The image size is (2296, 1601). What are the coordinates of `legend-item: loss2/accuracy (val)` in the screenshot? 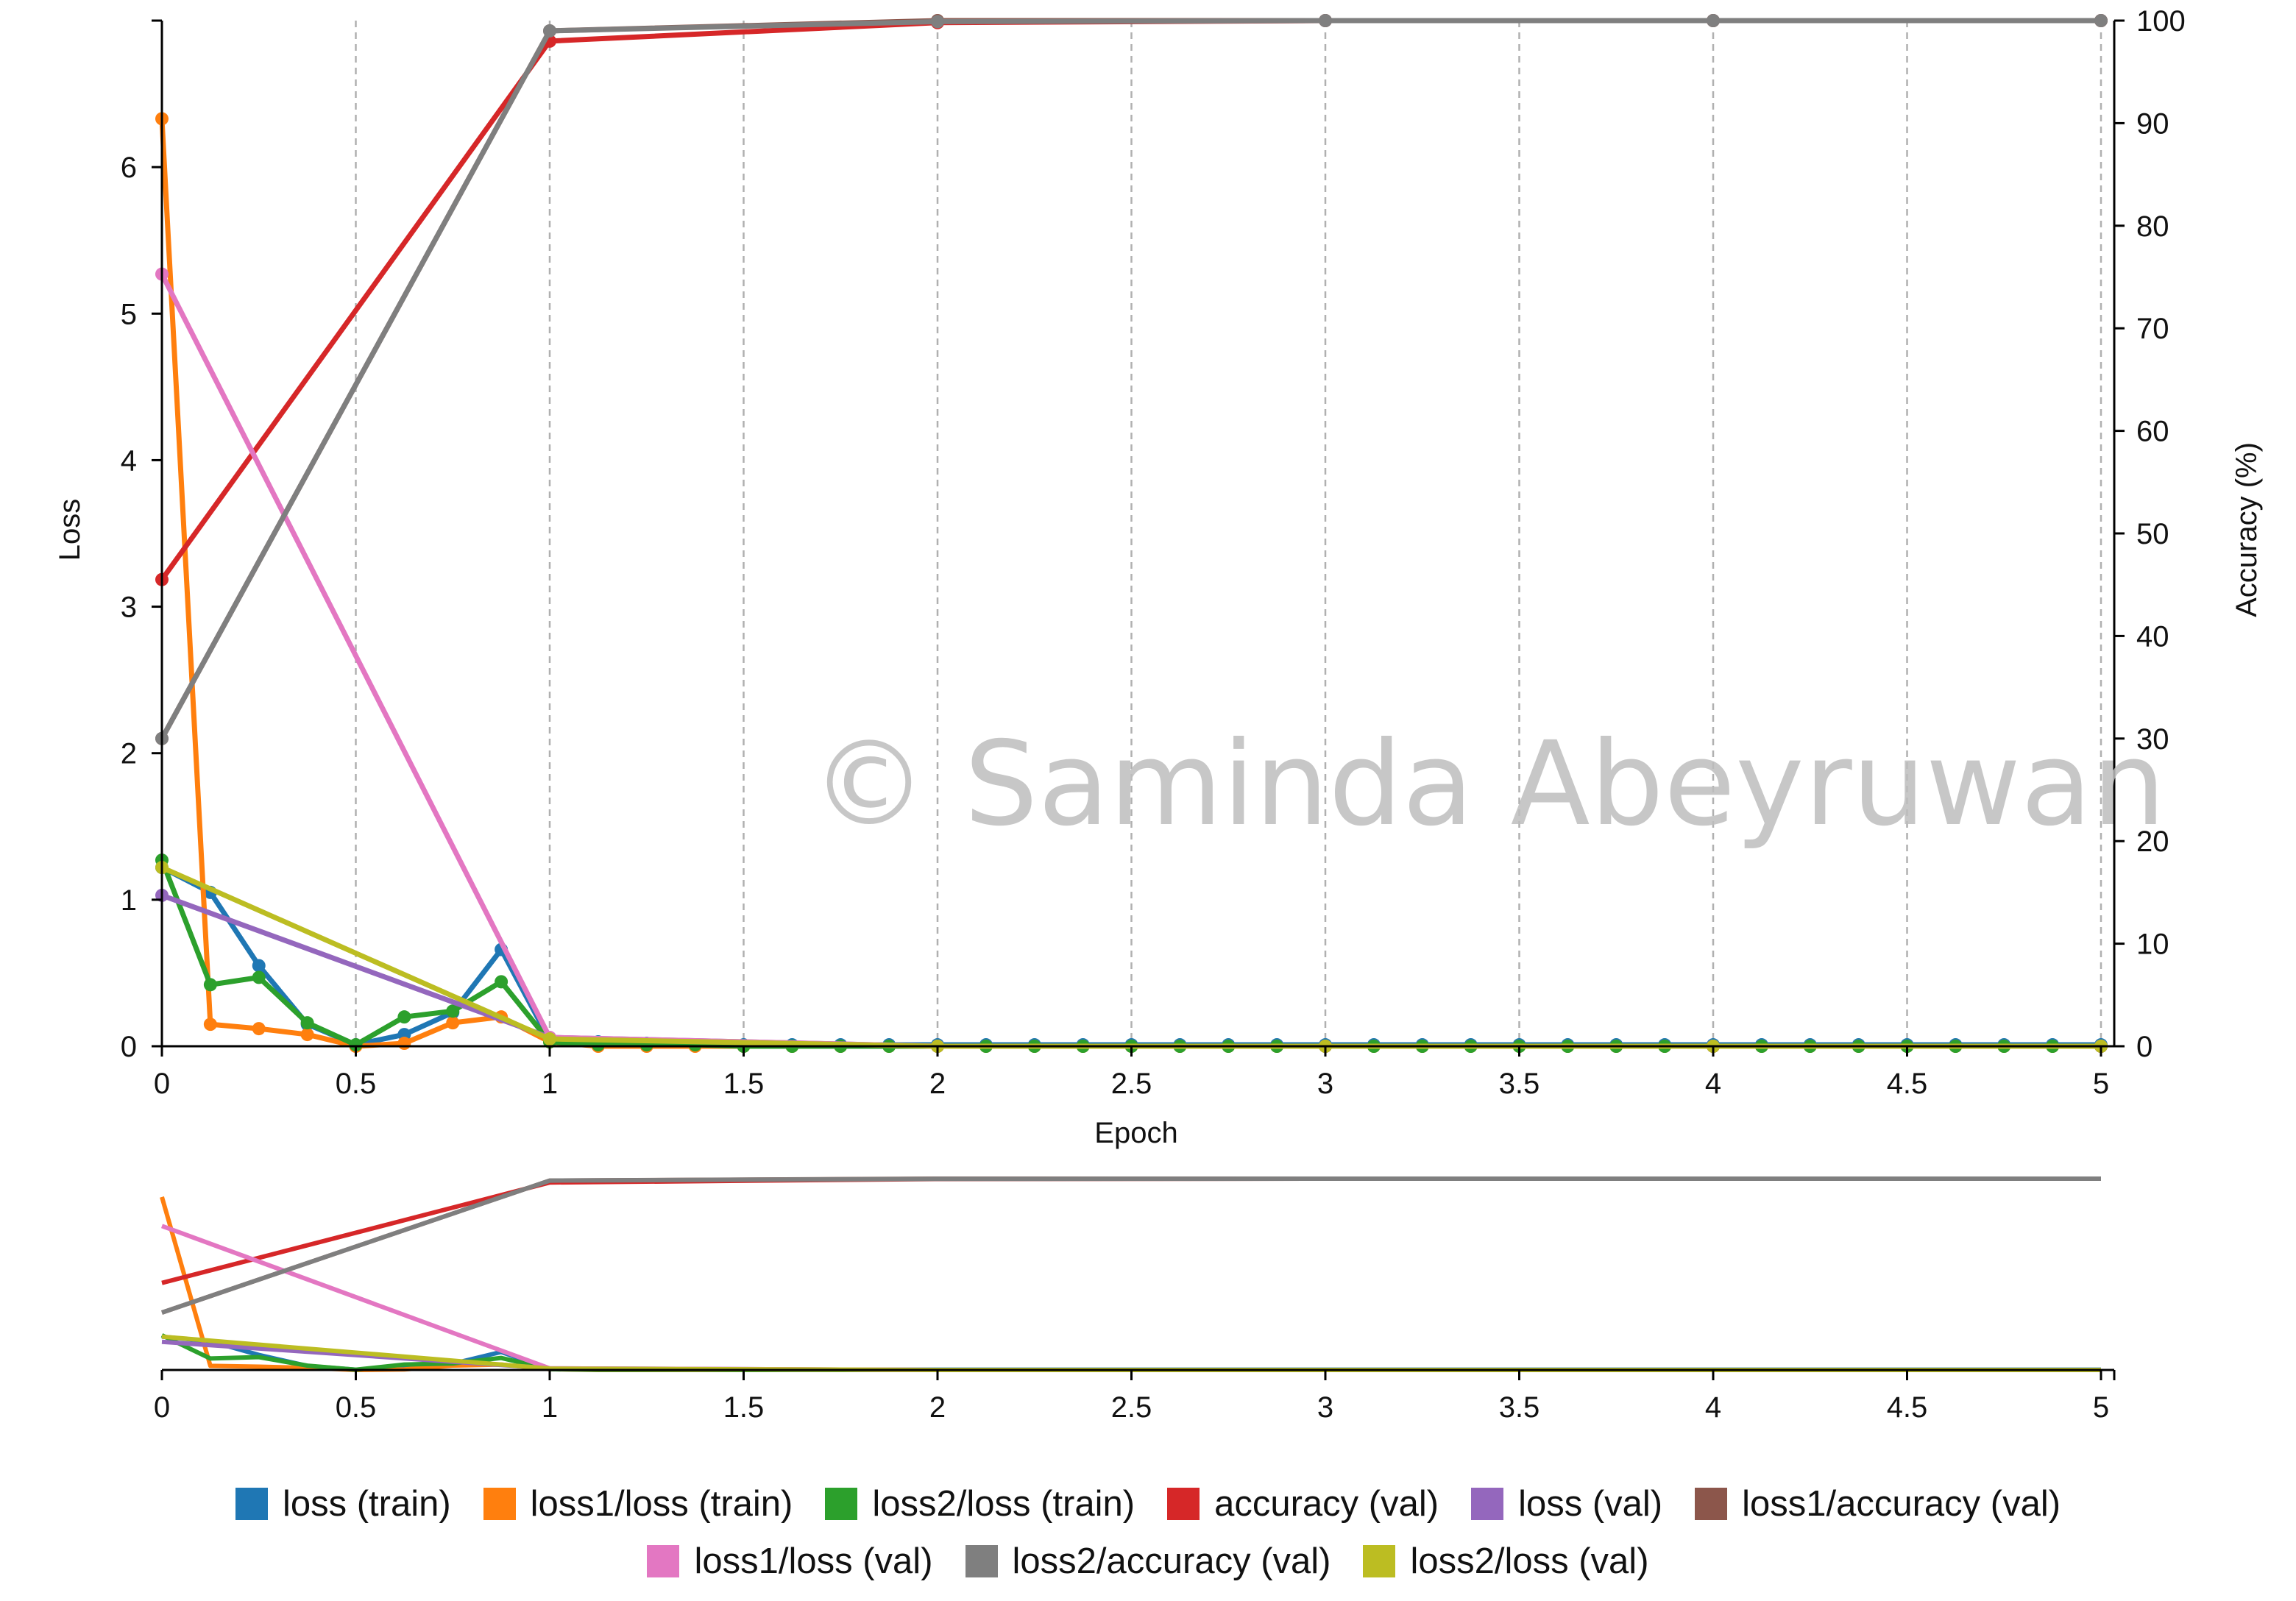 It's located at (1148, 1561).